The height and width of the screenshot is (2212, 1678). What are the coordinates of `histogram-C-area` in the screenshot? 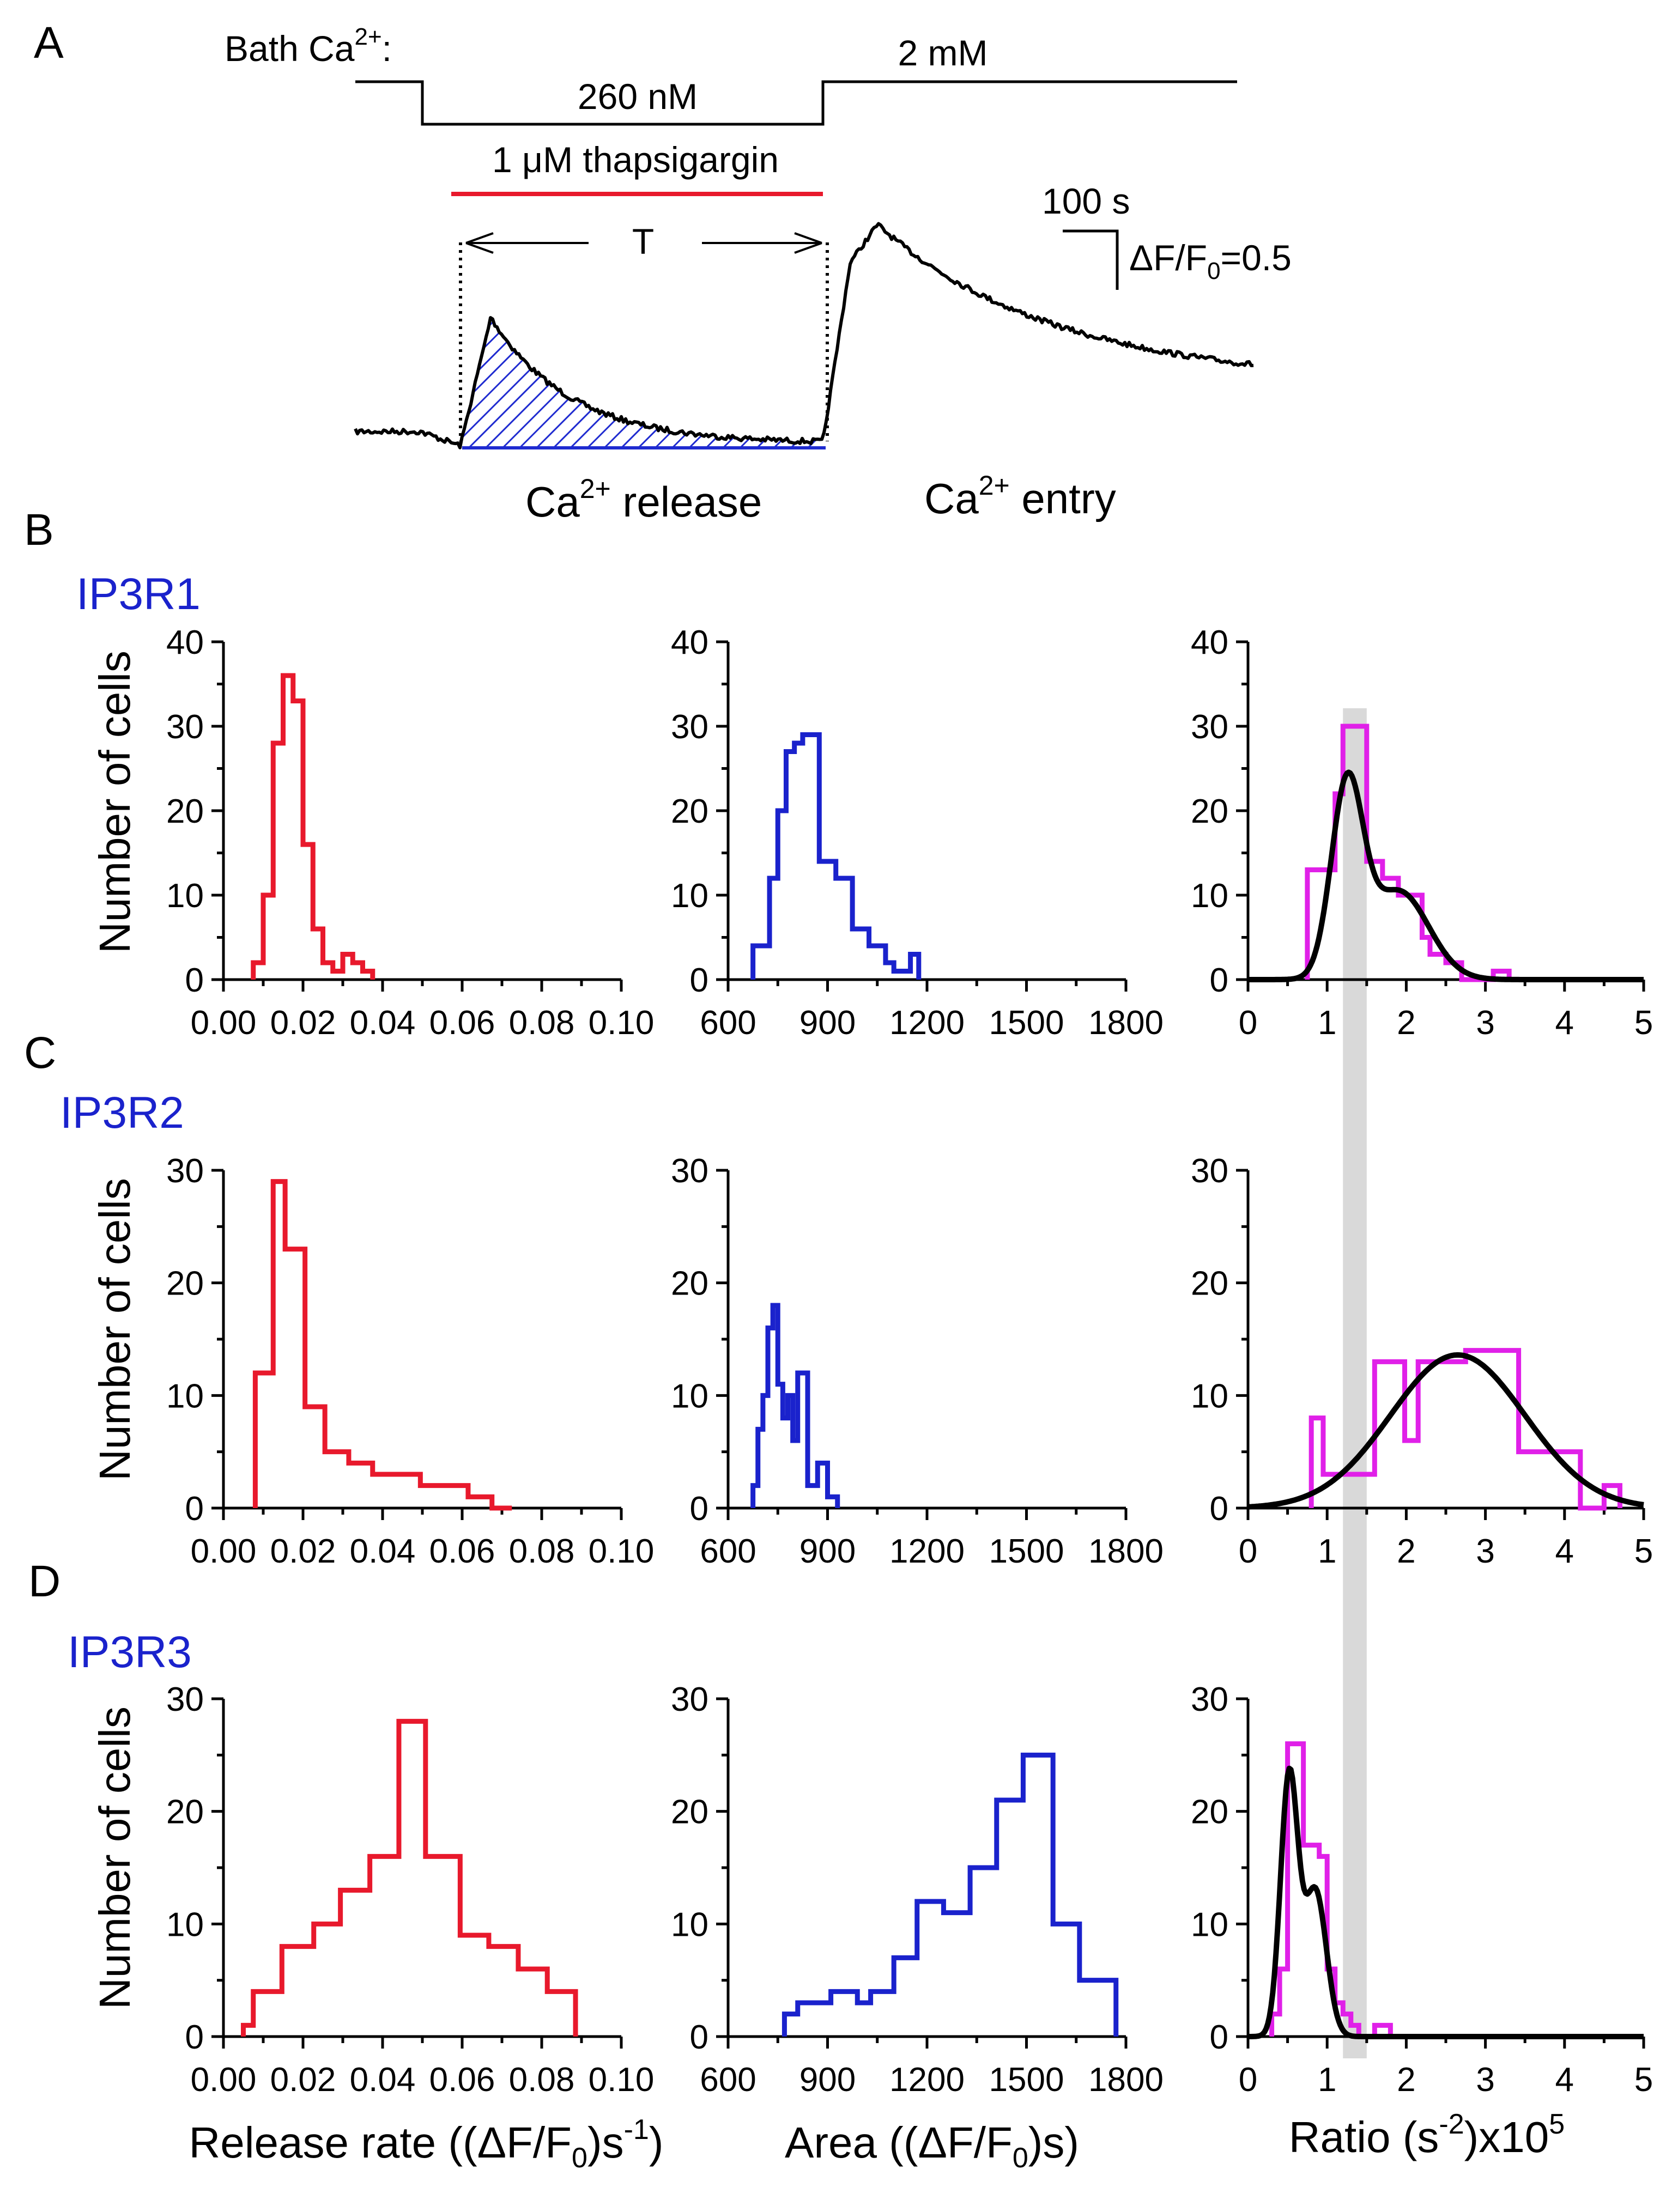 It's located at (795, 1405).